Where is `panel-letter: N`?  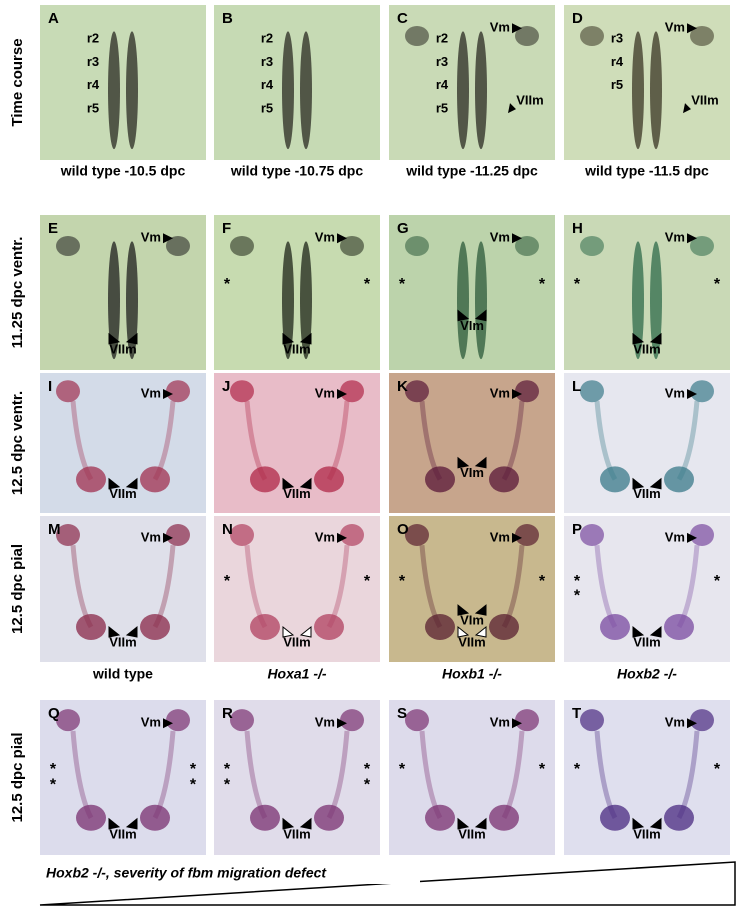
panel-letter: N is located at coordinates (227, 529).